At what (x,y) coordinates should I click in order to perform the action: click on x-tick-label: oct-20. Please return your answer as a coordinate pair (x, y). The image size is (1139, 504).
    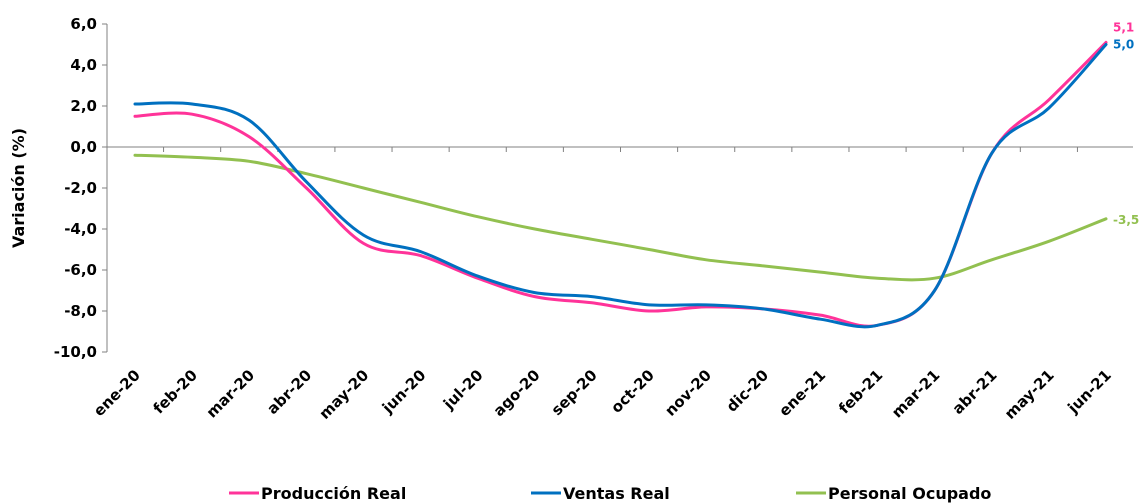
    Looking at the image, I should click on (632, 391).